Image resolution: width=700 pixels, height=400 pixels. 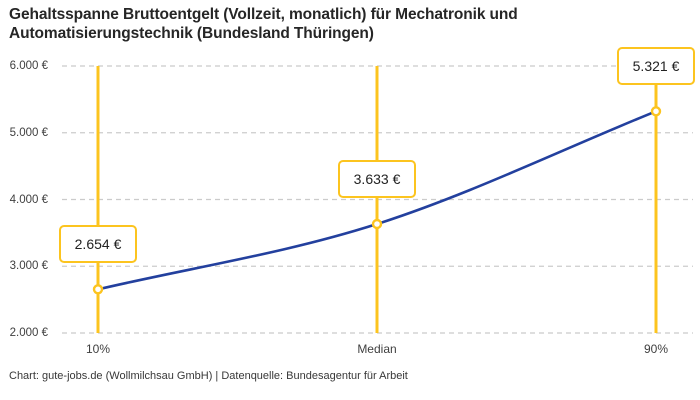 I want to click on value-label: 2.654 €, so click(x=98, y=244).